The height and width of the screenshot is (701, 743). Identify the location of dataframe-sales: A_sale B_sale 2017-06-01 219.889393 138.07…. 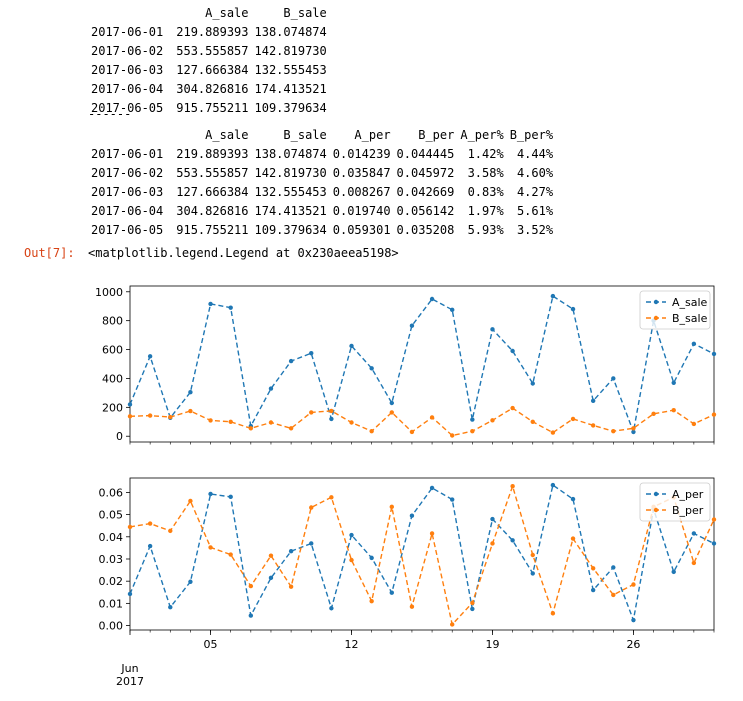
(209, 61).